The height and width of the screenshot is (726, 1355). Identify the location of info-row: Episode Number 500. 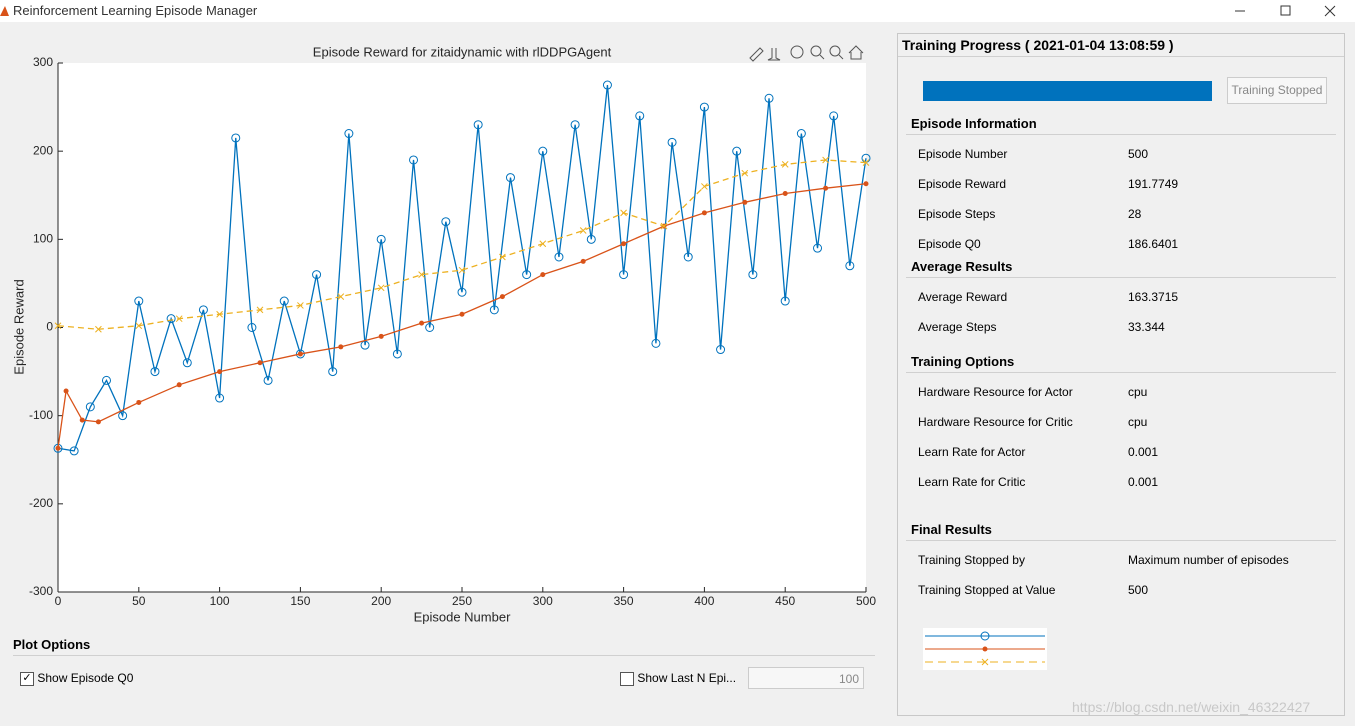
(1127, 154).